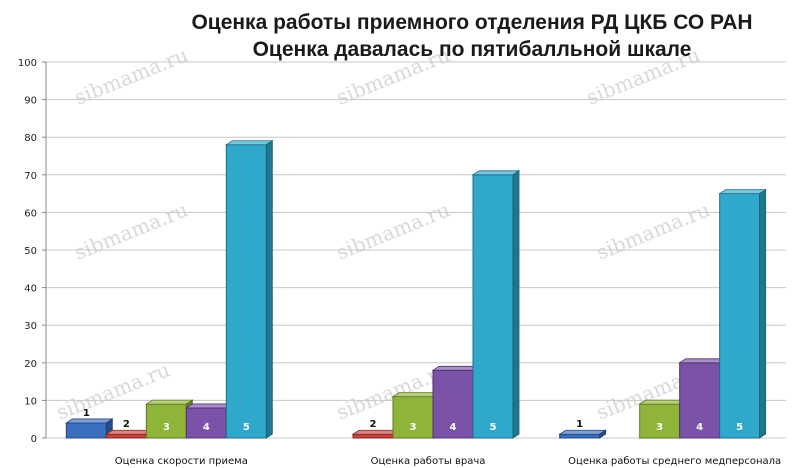 The width and height of the screenshot is (806, 468). I want to click on y-tick-label: 80, so click(30, 138).